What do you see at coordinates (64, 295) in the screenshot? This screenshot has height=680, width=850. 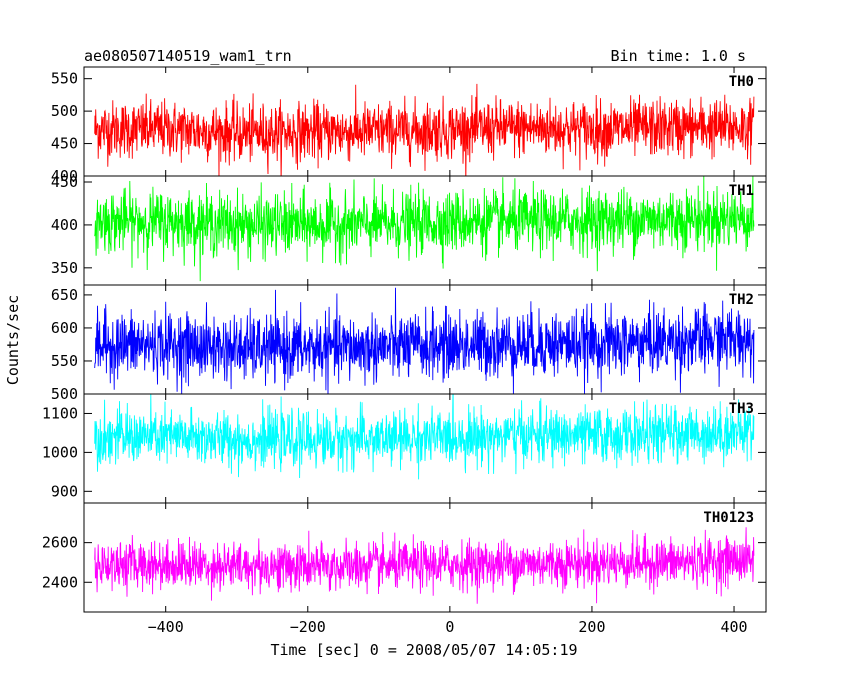 I see `y-tick-label: 650` at bounding box center [64, 295].